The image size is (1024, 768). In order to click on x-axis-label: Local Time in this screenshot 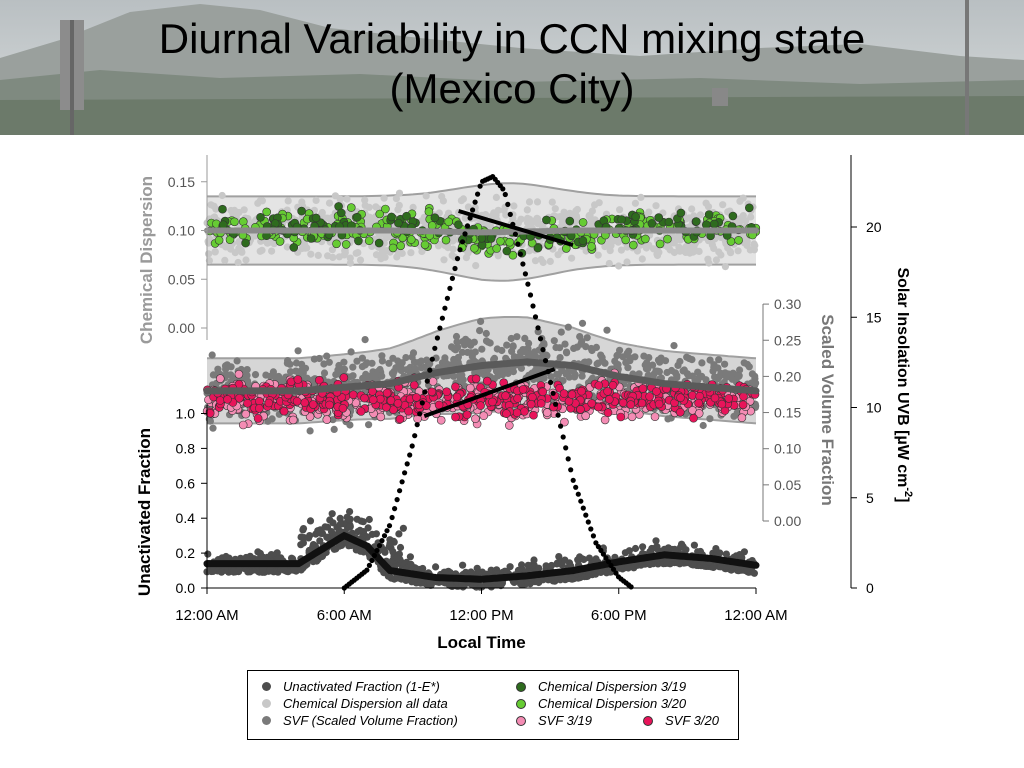, I will do `click(481, 642)`.